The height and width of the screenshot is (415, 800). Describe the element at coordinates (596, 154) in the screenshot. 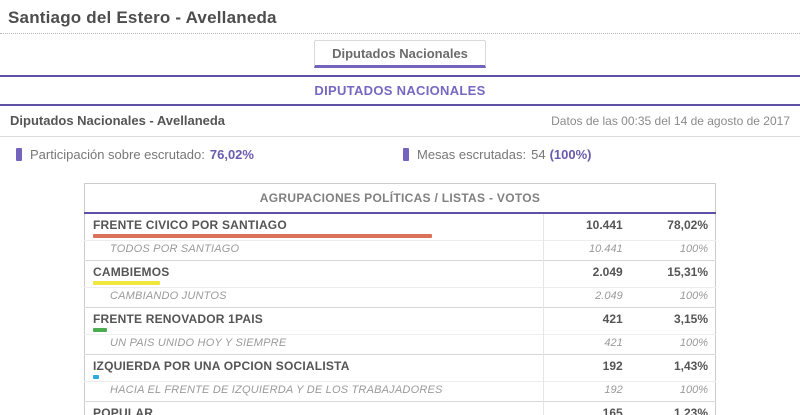

I see `mesas-stat: Mesas escrutadas: 54 (100%)` at that location.